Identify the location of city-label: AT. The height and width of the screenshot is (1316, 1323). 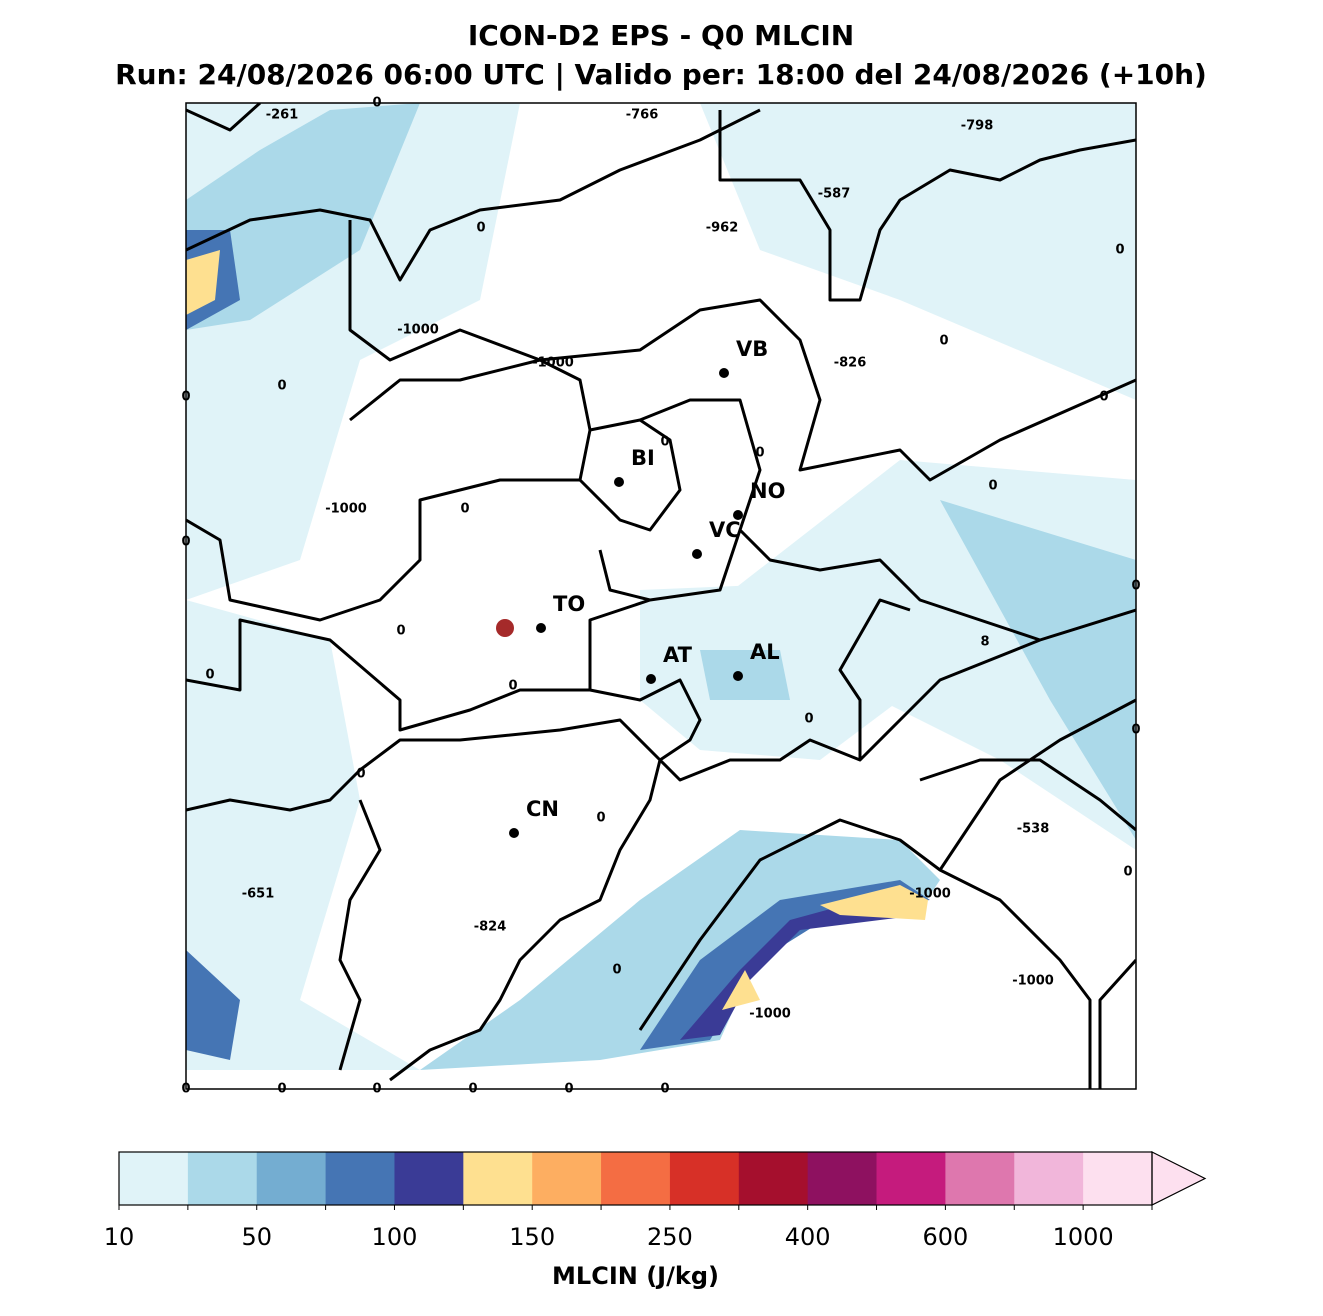
(678, 655).